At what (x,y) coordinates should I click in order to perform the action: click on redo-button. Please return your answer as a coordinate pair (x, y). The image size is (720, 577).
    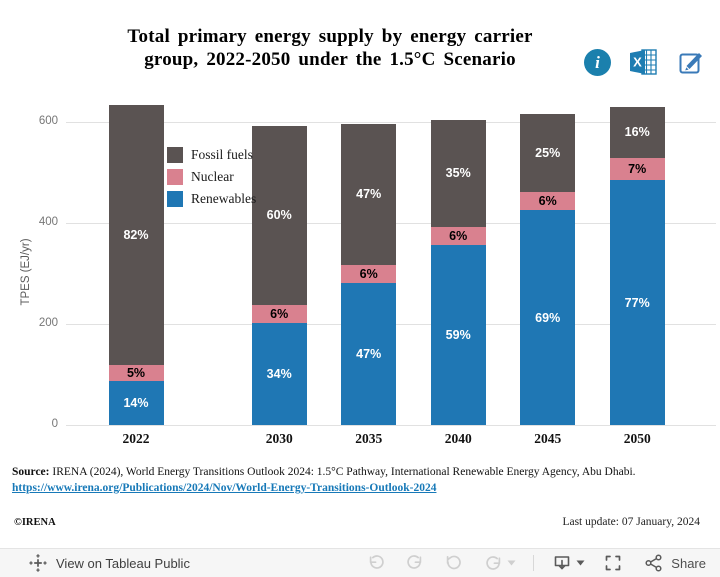
    Looking at the image, I should click on (415, 563).